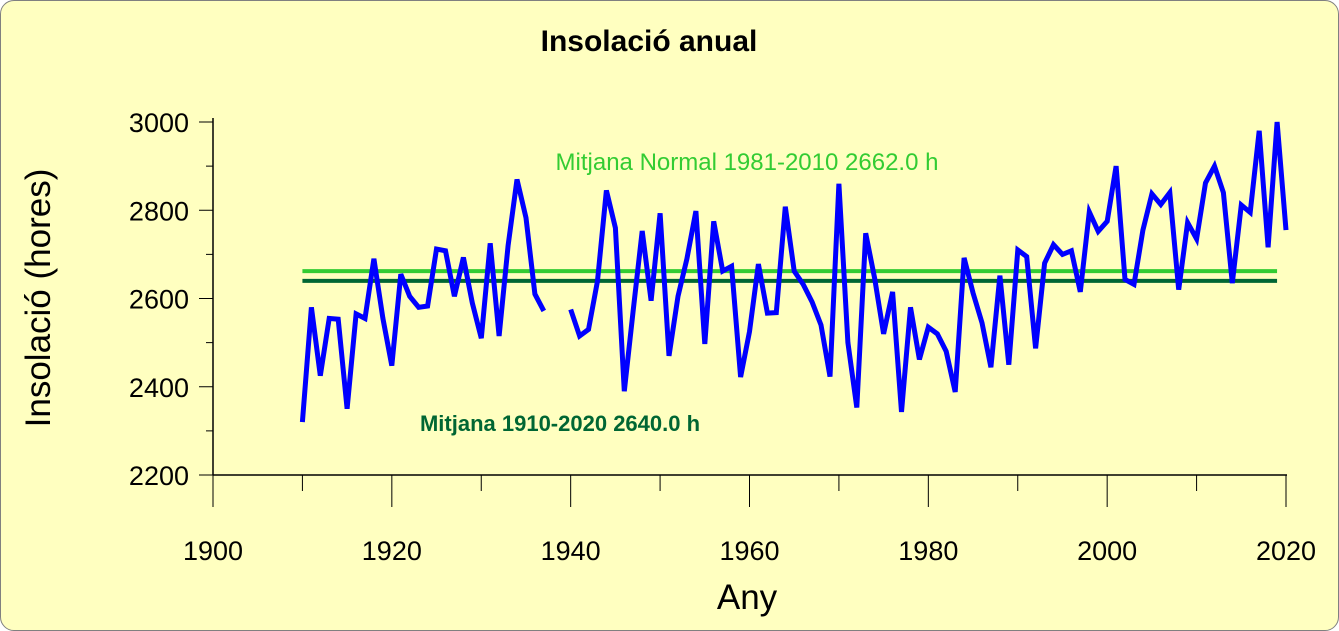  I want to click on y-axis-label: Insolació (hores), so click(38, 298).